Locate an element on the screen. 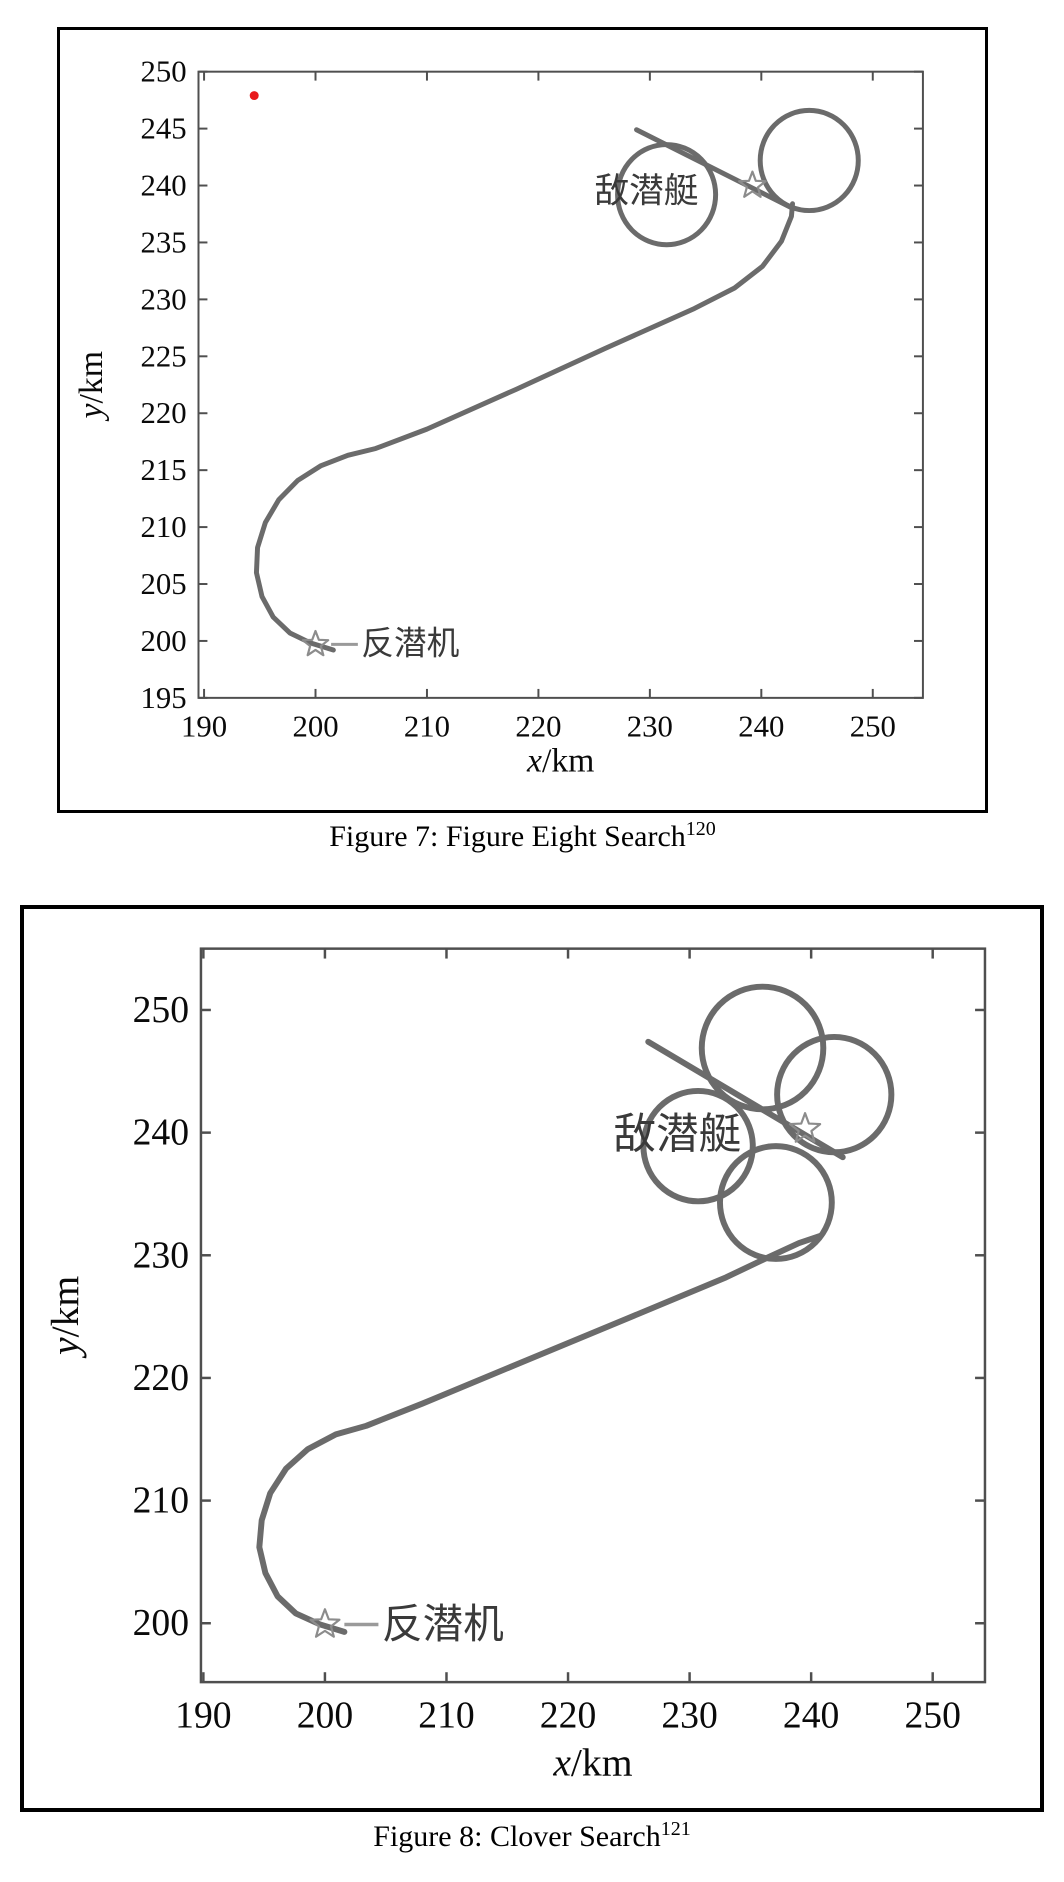 This screenshot has width=1064, height=1882. figure8-caption: Figure 8: Clover Search121 is located at coordinates (532, 1836).